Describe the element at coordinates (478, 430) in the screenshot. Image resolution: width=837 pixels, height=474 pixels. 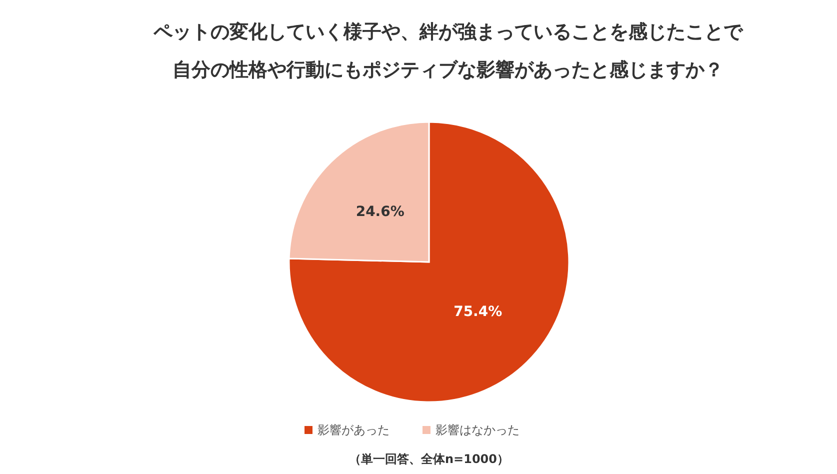
I see `legend-label: 影響はなかった` at that location.